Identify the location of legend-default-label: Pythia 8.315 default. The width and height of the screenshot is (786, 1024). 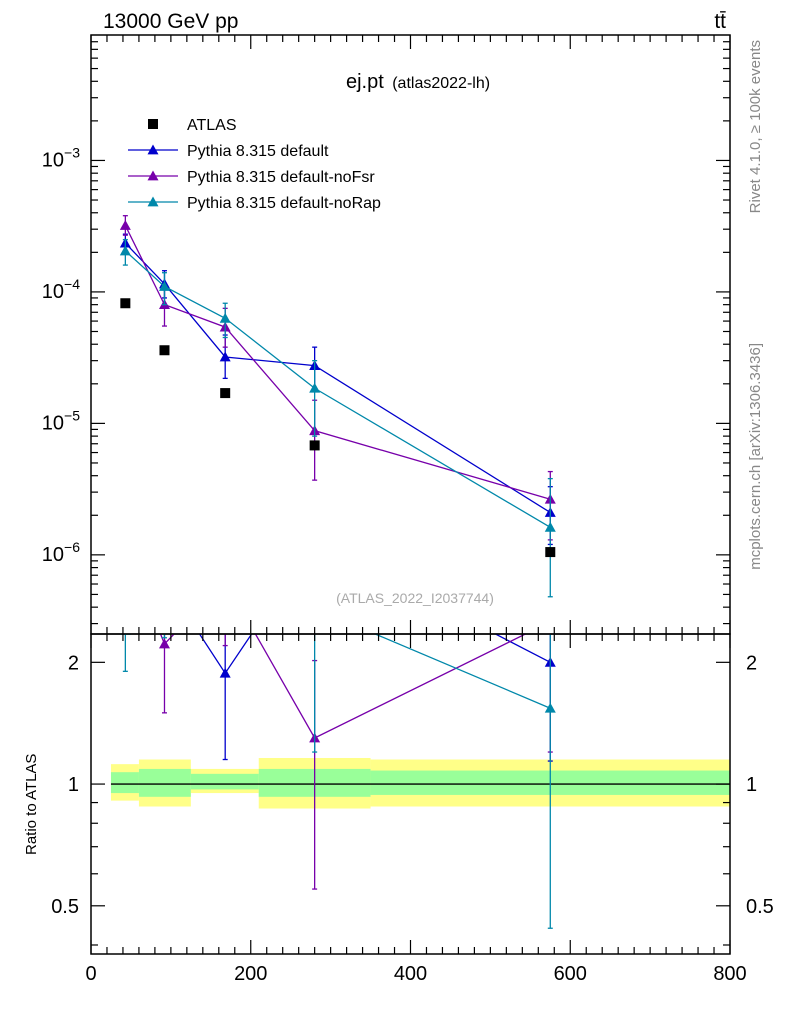
(258, 151).